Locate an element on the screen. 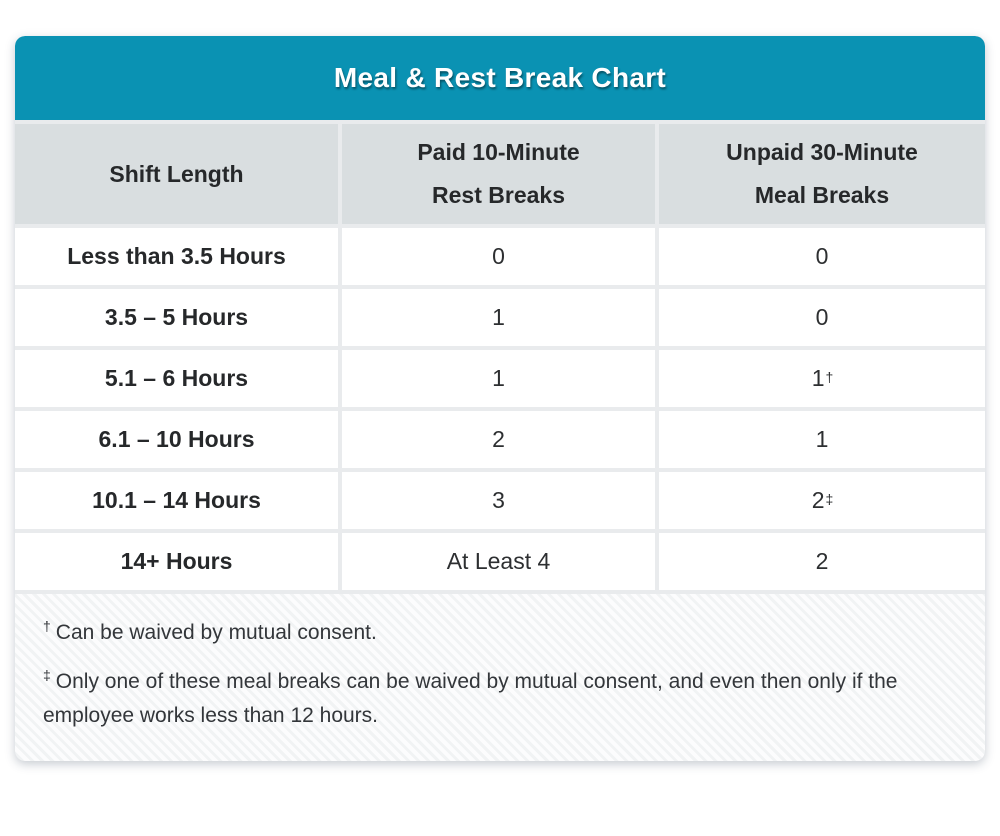 The image size is (1000, 836). footnote-dagger: † Can be waived by mutual consent. is located at coordinates (485, 633).